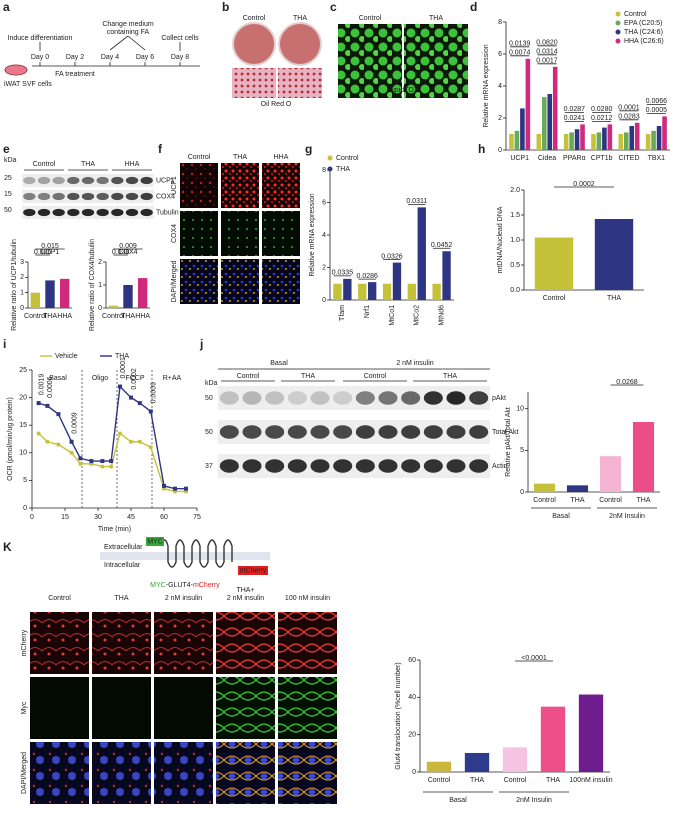 The image size is (677, 833). What do you see at coordinates (23, 453) in the screenshot?
I see `y-tick-label: 10` at bounding box center [23, 453].